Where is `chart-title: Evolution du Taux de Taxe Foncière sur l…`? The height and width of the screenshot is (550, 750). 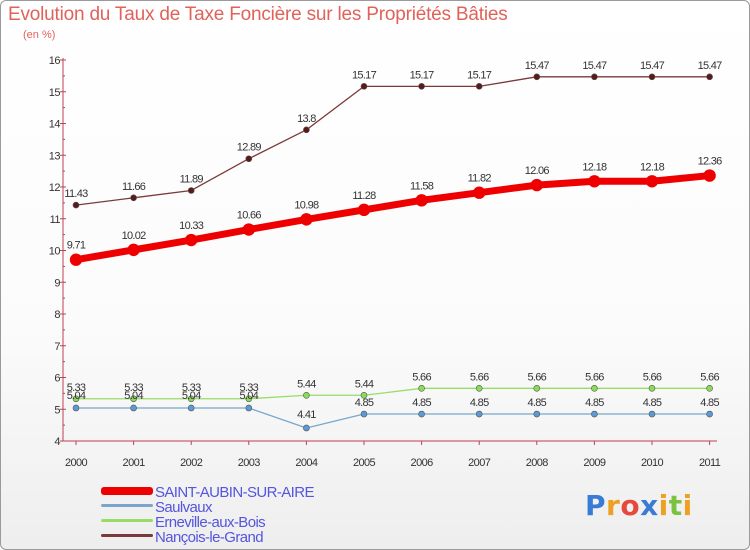
chart-title: Evolution du Taux de Taxe Foncière sur l… is located at coordinates (258, 14).